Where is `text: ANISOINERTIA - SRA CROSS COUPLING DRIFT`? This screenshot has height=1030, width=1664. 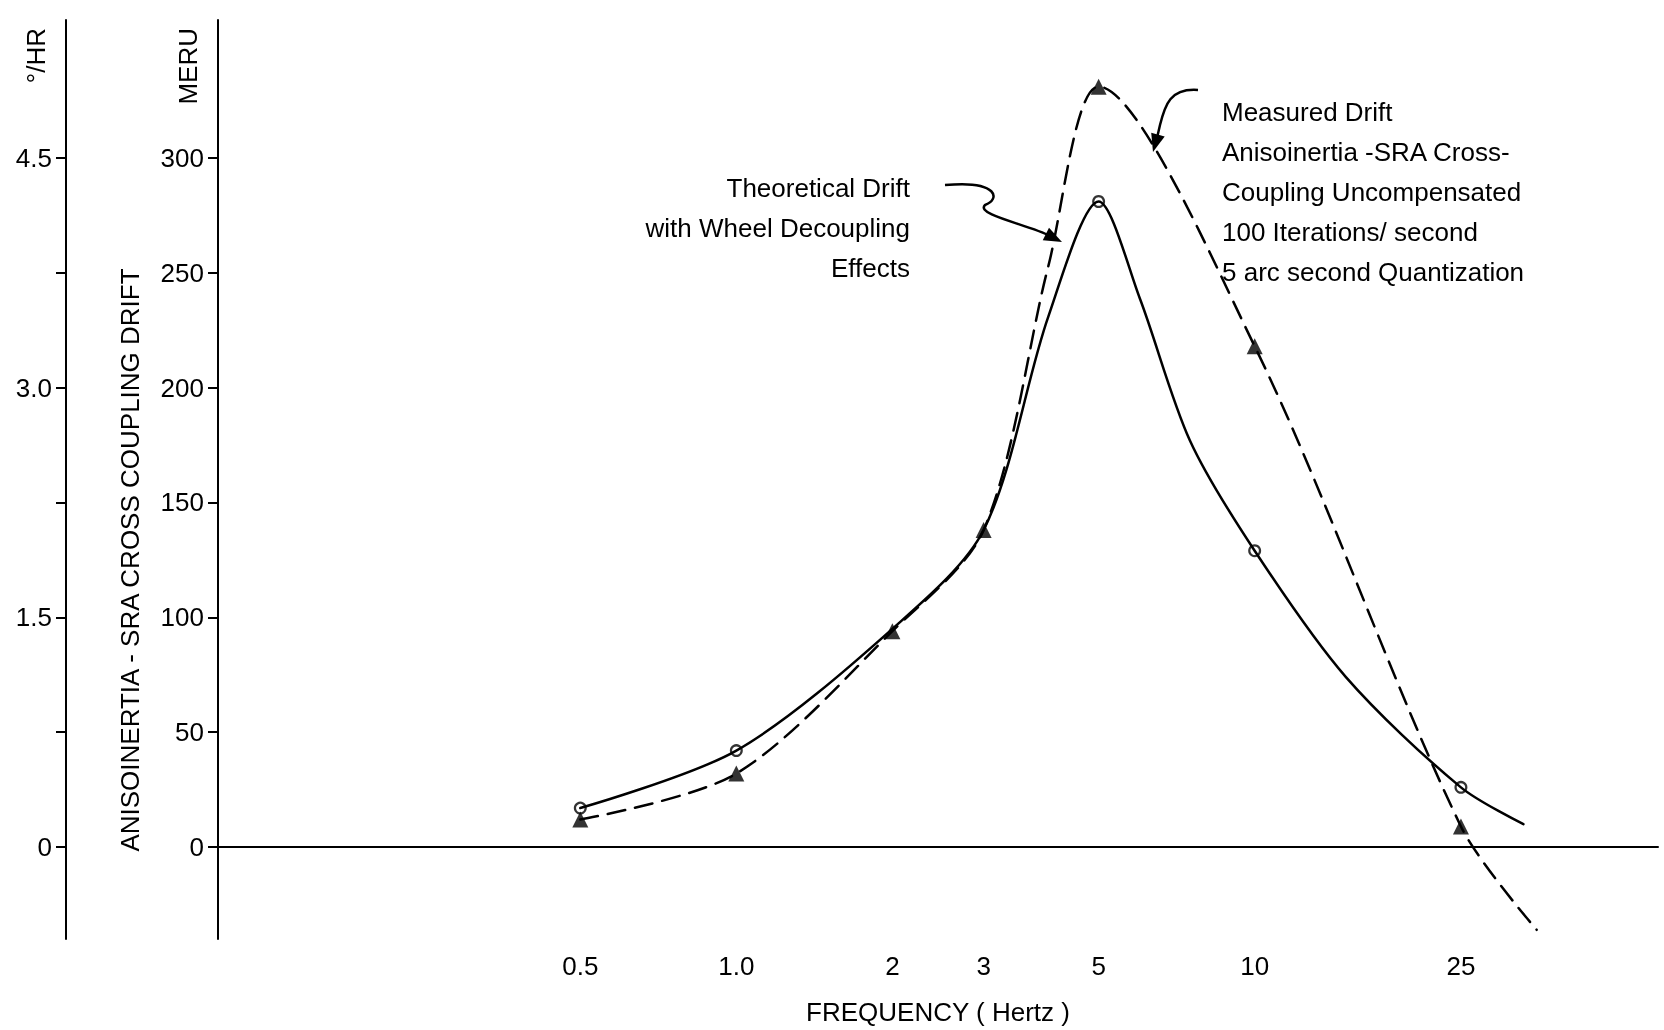
text: ANISOINERTIA - SRA CROSS COUPLING DRIFT is located at coordinates (130, 560).